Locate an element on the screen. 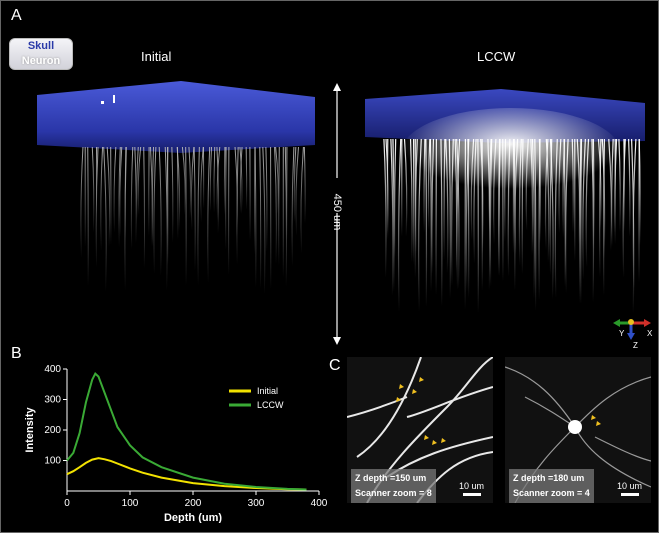 The height and width of the screenshot is (533, 659). x-tick-label: 400 is located at coordinates (319, 503).